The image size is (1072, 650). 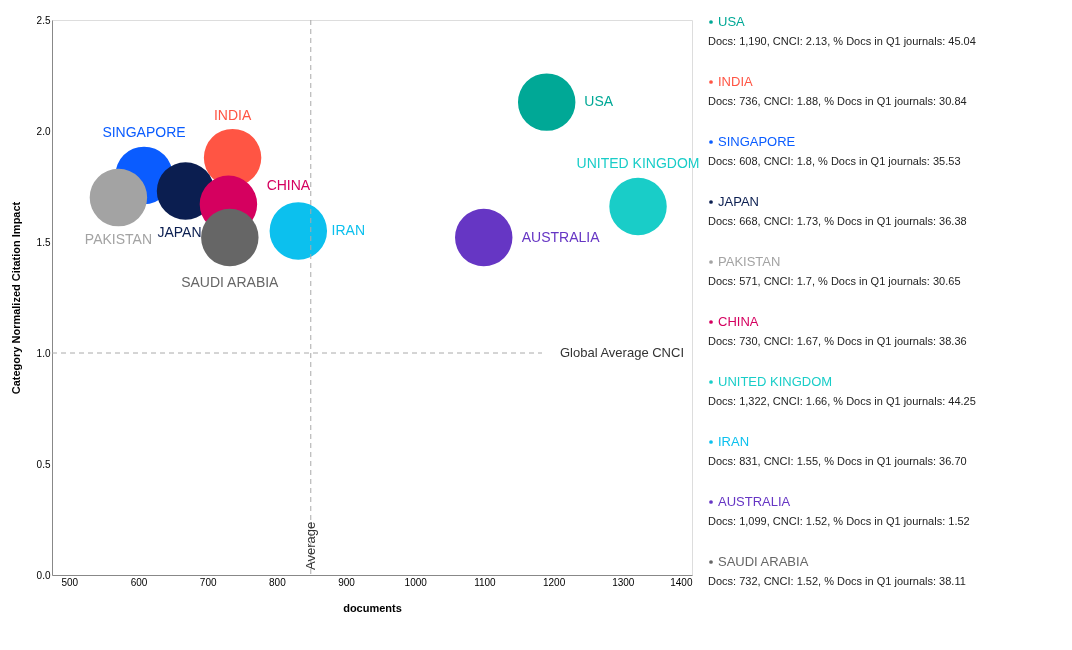 What do you see at coordinates (638, 163) in the screenshot?
I see `series-label: UNITED KINGDOM` at bounding box center [638, 163].